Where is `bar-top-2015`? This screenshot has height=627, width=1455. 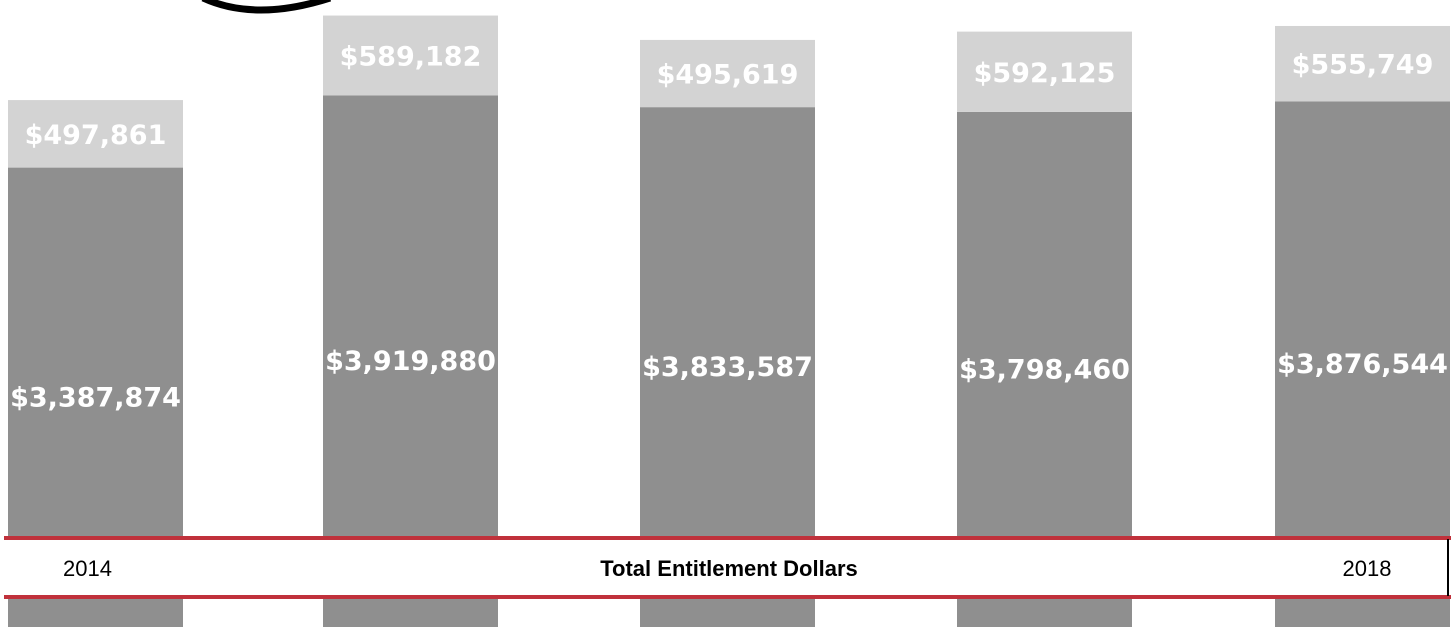 bar-top-2015 is located at coordinates (410, 55).